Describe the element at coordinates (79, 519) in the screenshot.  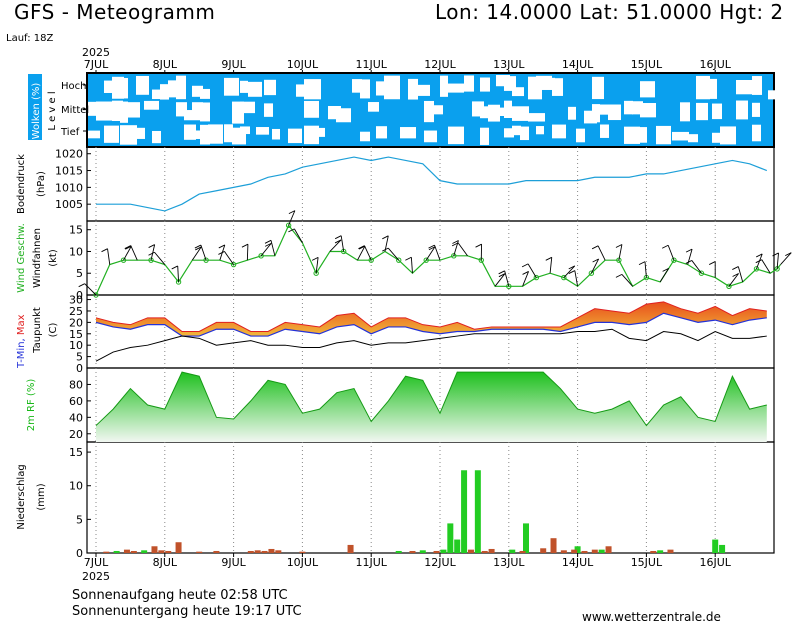
I see `precip-tick-label: 5` at that location.